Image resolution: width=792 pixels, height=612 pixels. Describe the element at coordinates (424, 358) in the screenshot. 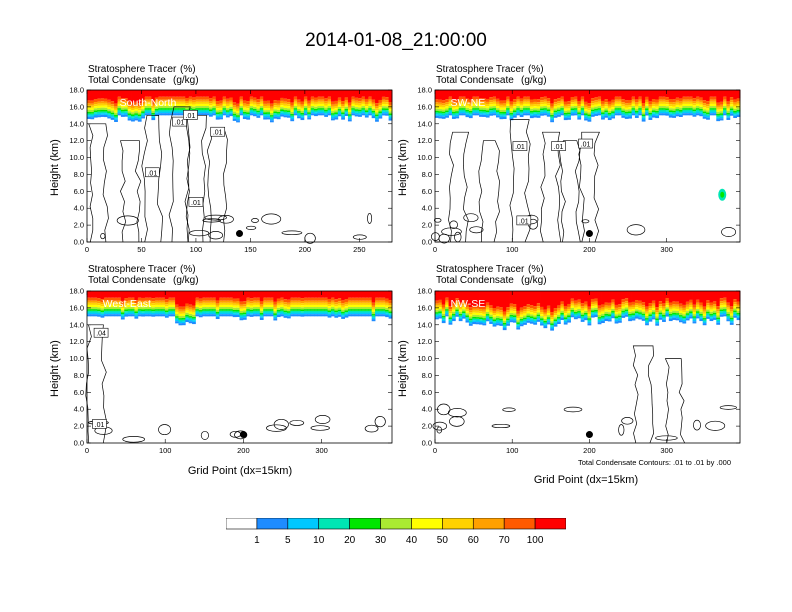

I see `y-tick-label: 10.0` at that location.